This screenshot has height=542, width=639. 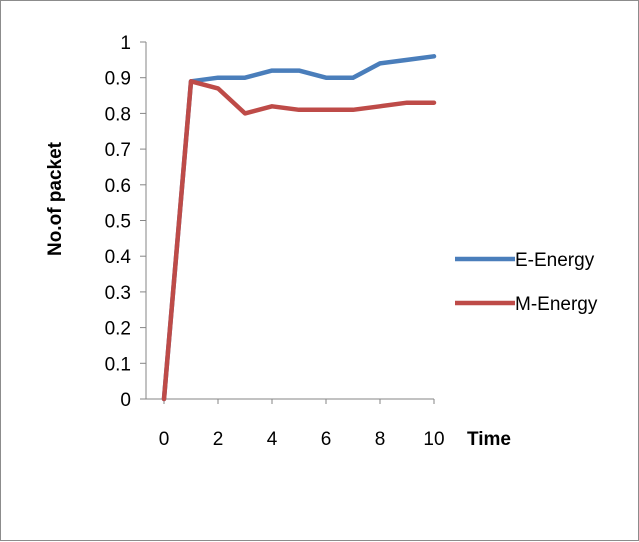 I want to click on x-axis-title: Time, so click(x=489, y=439).